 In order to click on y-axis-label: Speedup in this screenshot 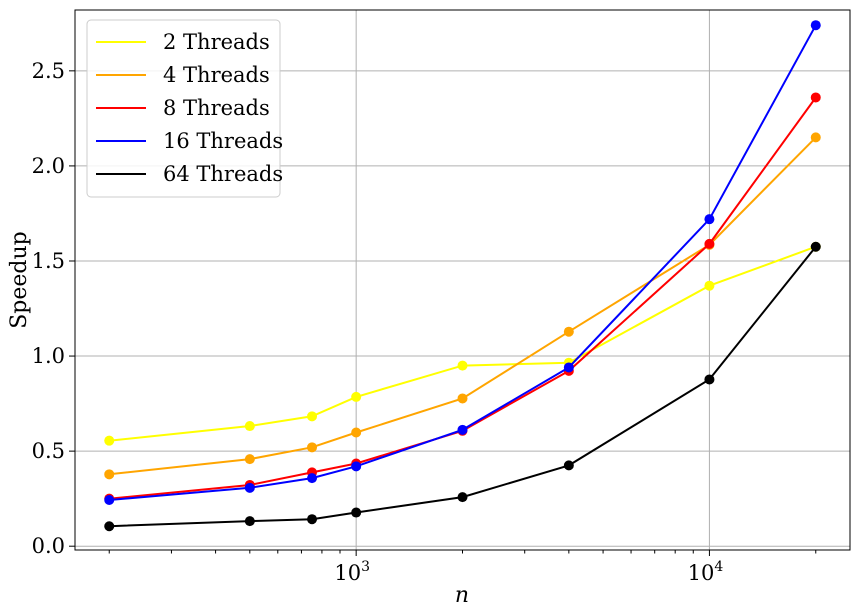, I will do `click(19, 280)`.